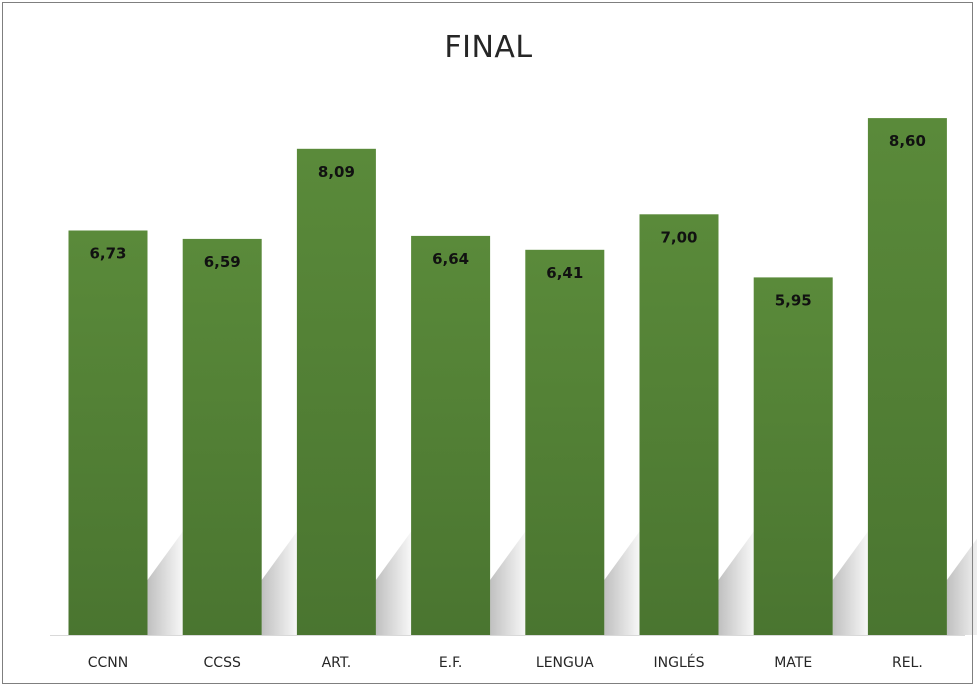 The width and height of the screenshot is (977, 686). I want to click on category-label: CCNN, so click(108, 663).